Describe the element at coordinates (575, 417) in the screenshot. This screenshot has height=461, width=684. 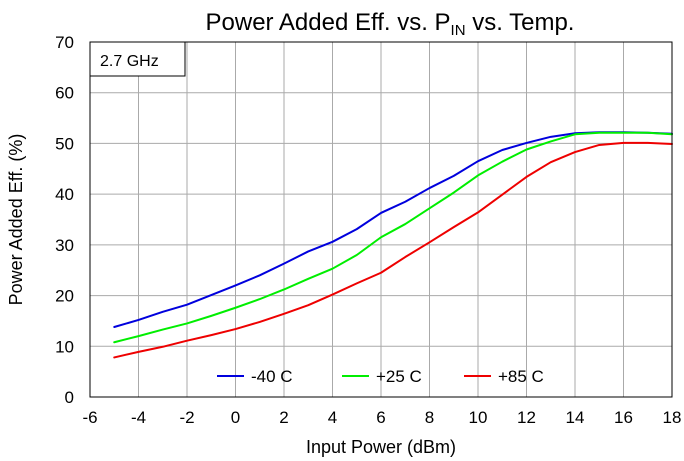
I see `x-tick-label: 14` at that location.